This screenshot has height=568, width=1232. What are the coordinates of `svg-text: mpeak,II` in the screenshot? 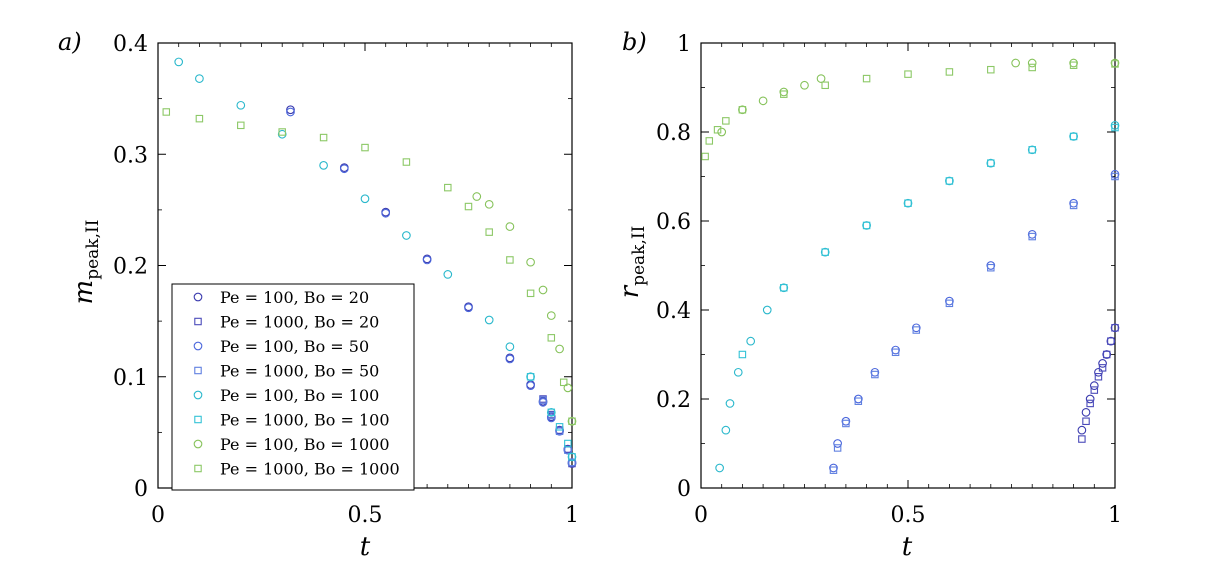 It's located at (86, 262).